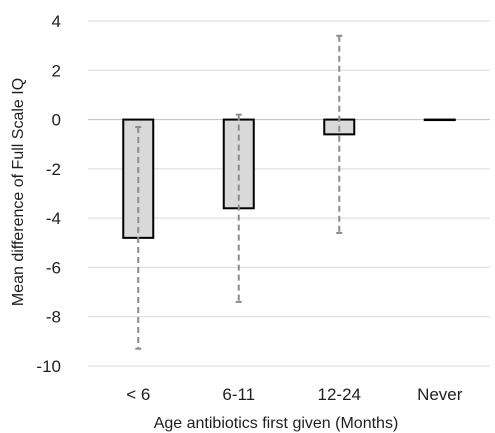  Describe the element at coordinates (56, 70) in the screenshot. I see `y-tick-label: 2` at that location.